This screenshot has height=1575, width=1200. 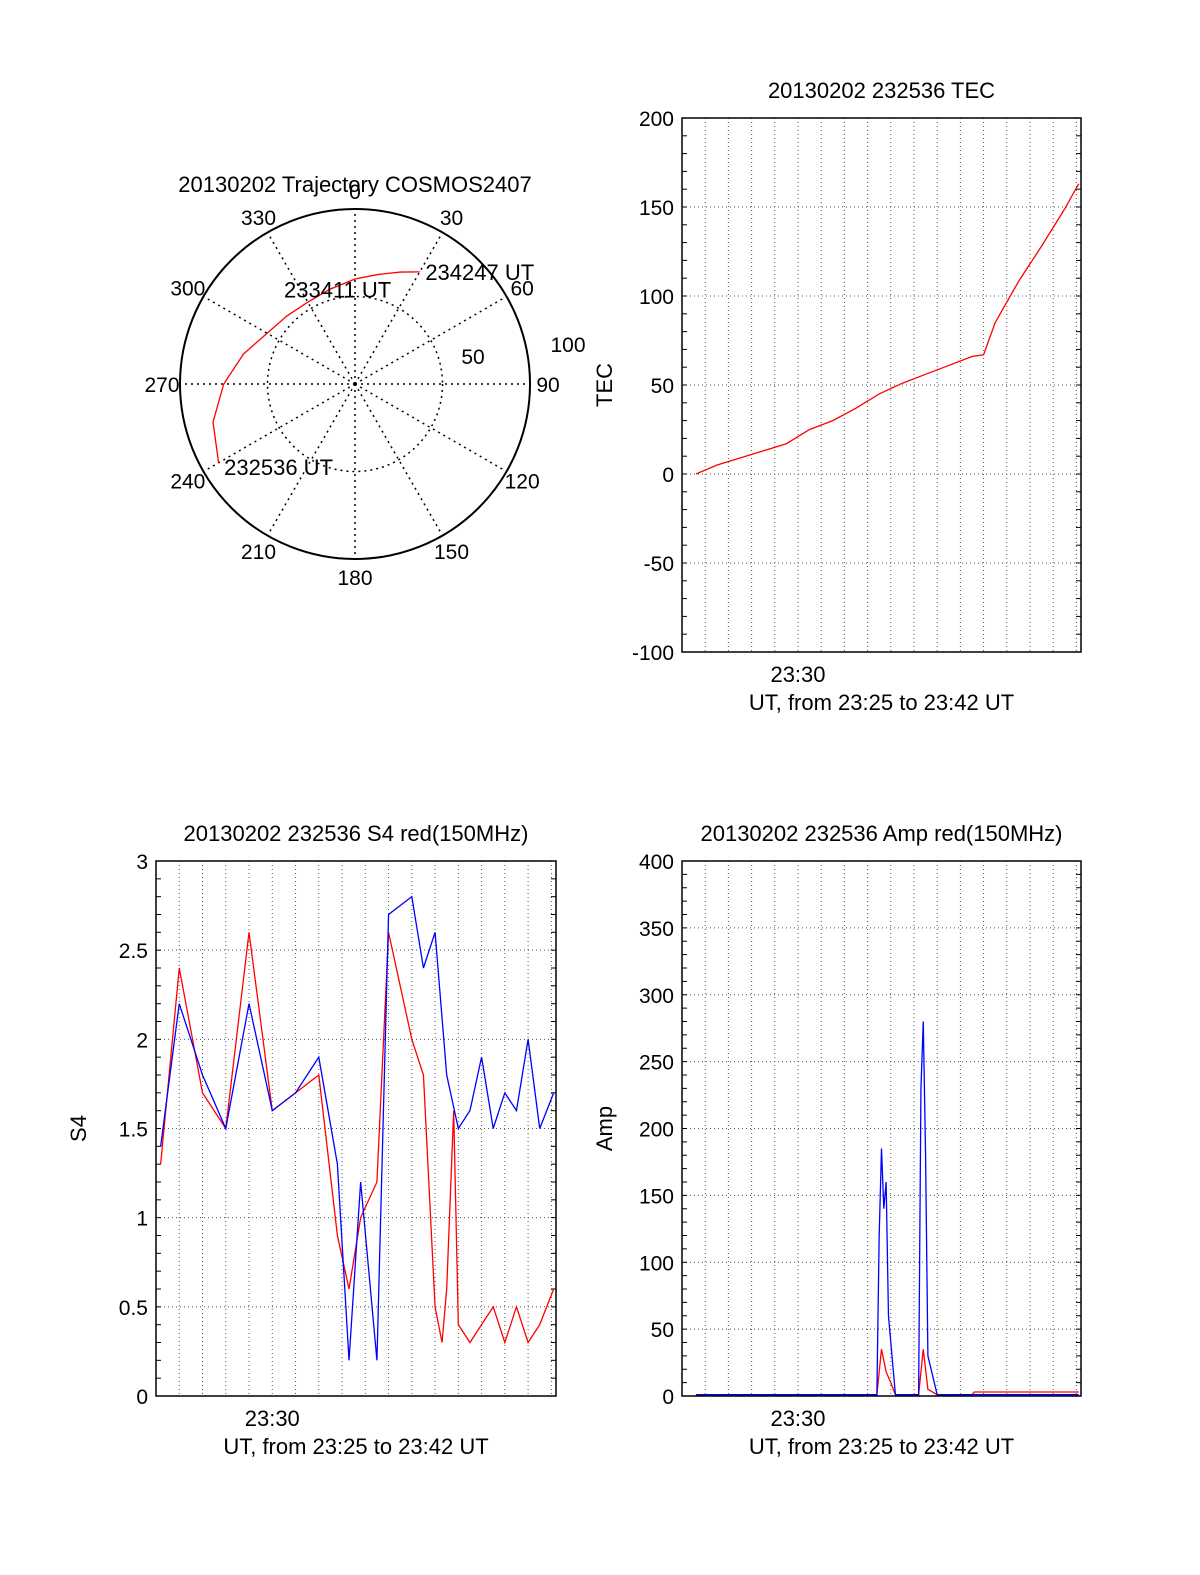 What do you see at coordinates (133, 951) in the screenshot?
I see `y-tick-label: 2.5` at bounding box center [133, 951].